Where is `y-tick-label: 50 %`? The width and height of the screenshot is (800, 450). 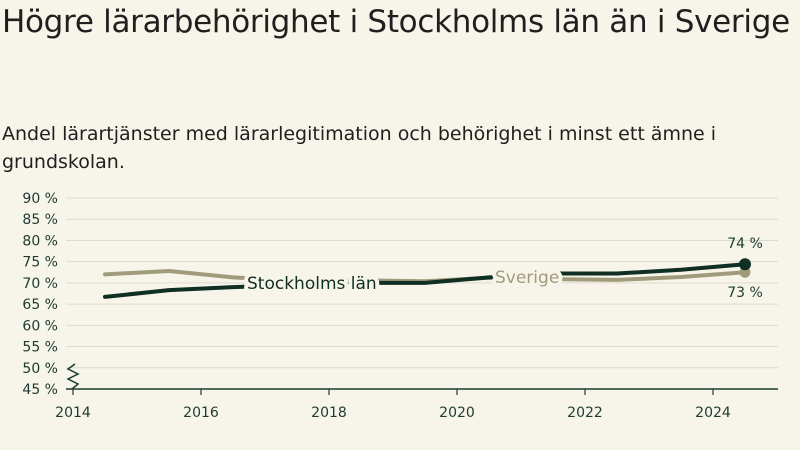
y-tick-label: 50 % is located at coordinates (40, 369).